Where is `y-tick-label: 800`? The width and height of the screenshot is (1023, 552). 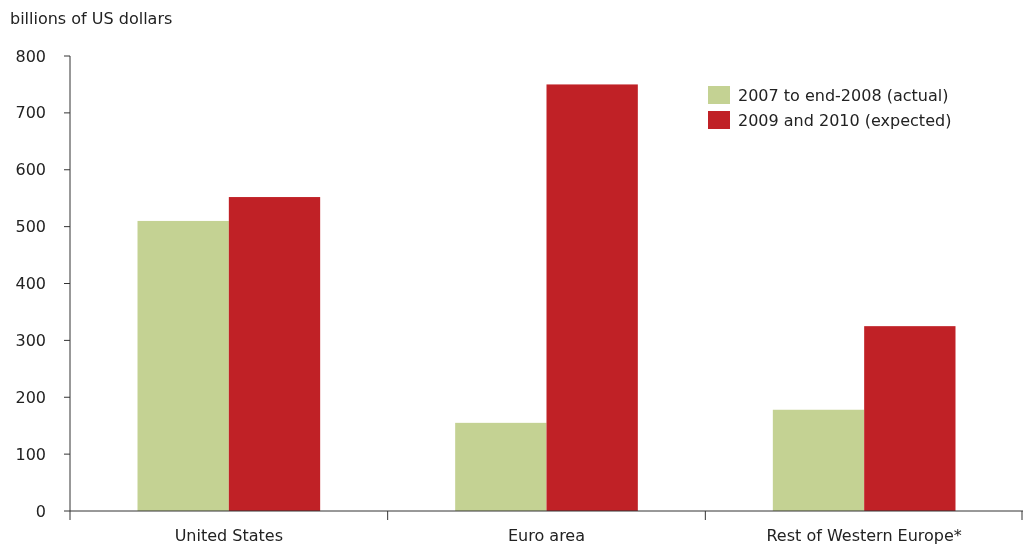 y-tick-label: 800 is located at coordinates (30, 56).